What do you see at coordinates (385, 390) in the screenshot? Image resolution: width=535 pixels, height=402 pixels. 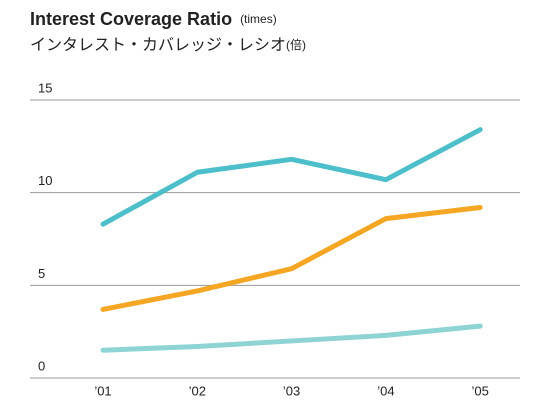 I see `x-tick-label: ’04` at bounding box center [385, 390].